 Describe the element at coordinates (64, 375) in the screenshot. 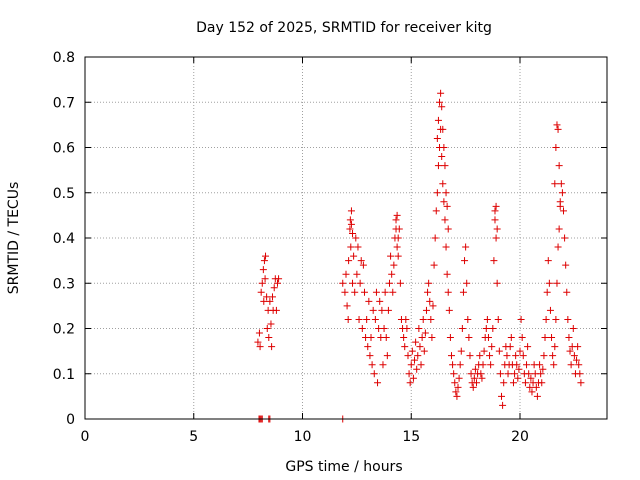

I see `y-tick-label: 0.1` at that location.